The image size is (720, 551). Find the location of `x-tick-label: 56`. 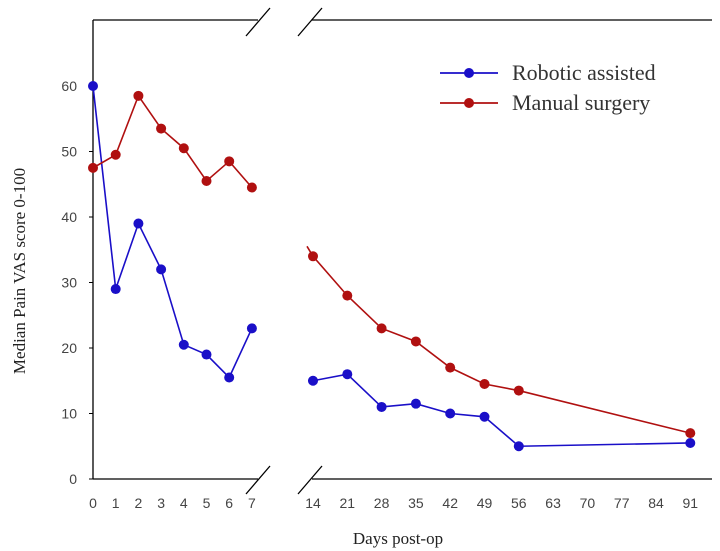

x-tick-label: 56 is located at coordinates (519, 503).